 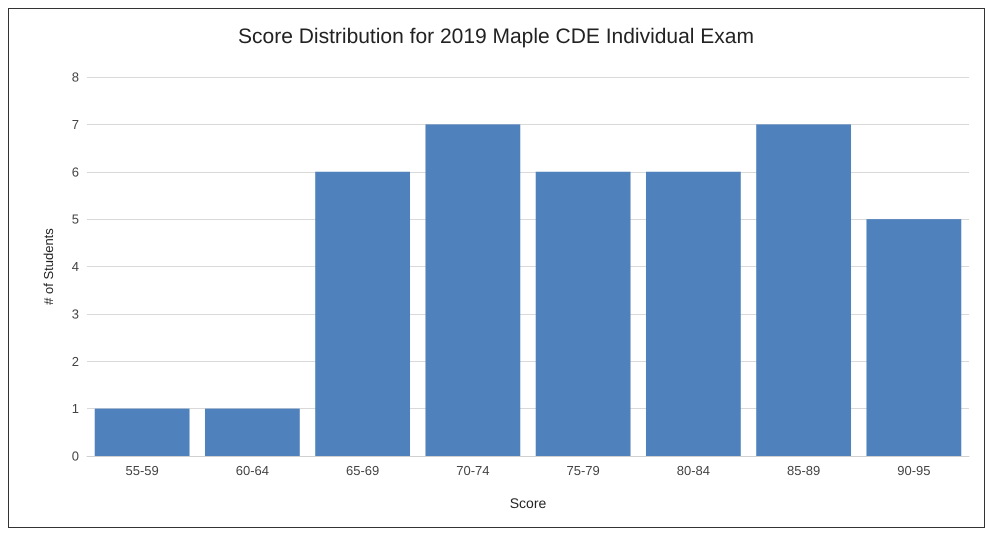 I want to click on x-tick-label: 75-79, so click(x=583, y=470).